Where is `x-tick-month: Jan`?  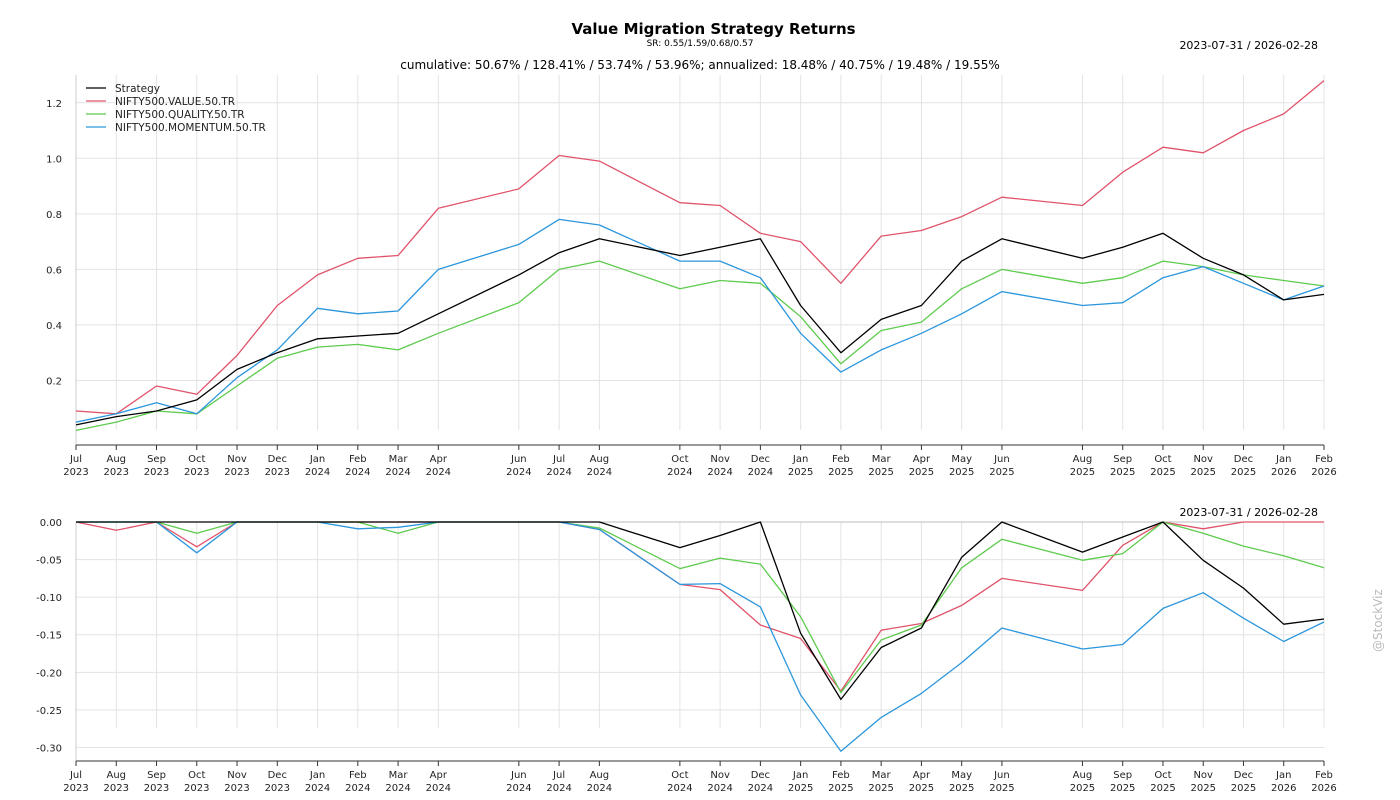 x-tick-month: Jan is located at coordinates (800, 775).